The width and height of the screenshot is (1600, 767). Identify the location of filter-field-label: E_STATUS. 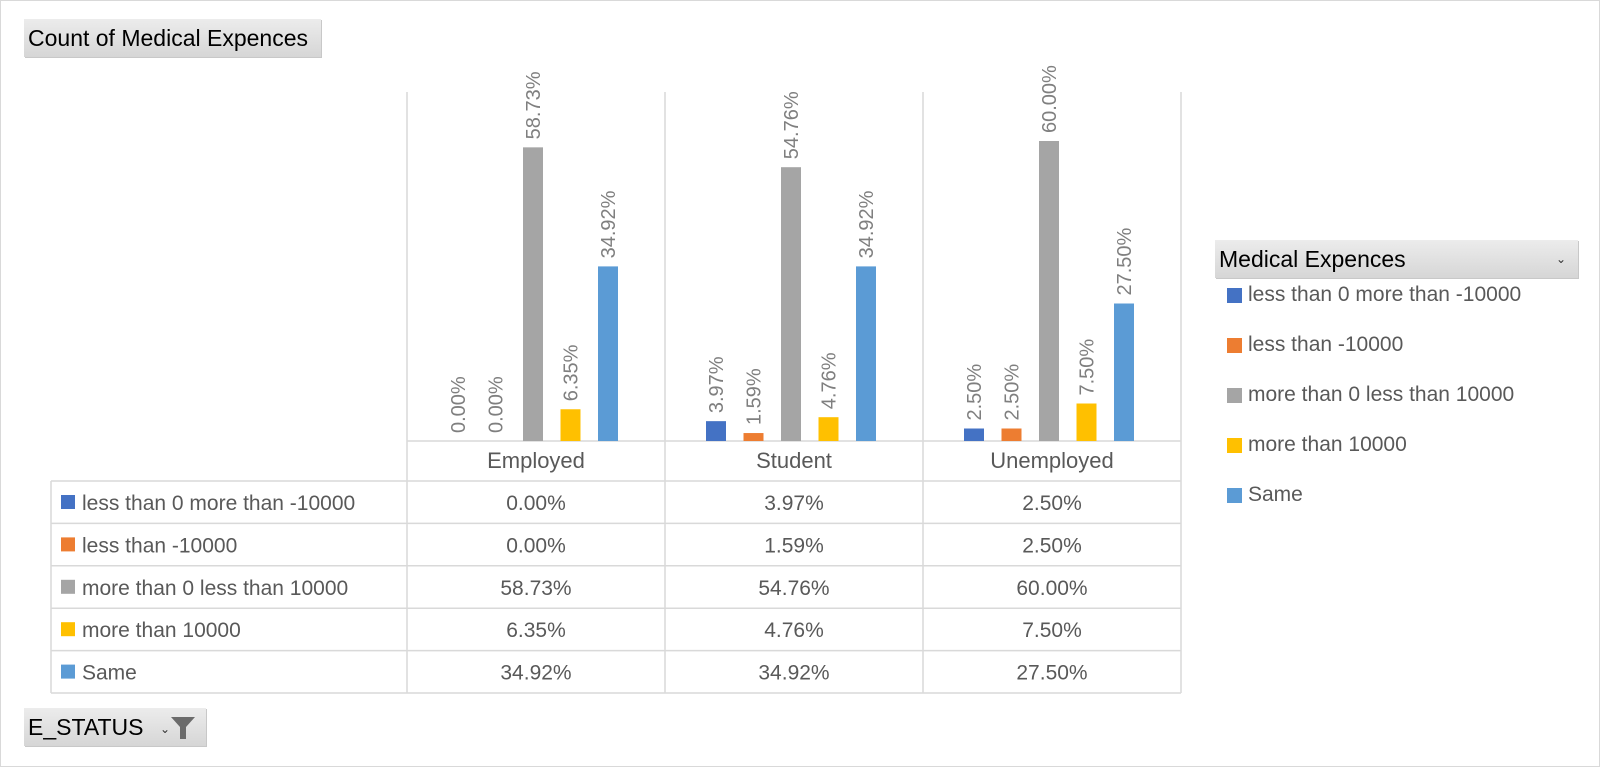
(86, 727).